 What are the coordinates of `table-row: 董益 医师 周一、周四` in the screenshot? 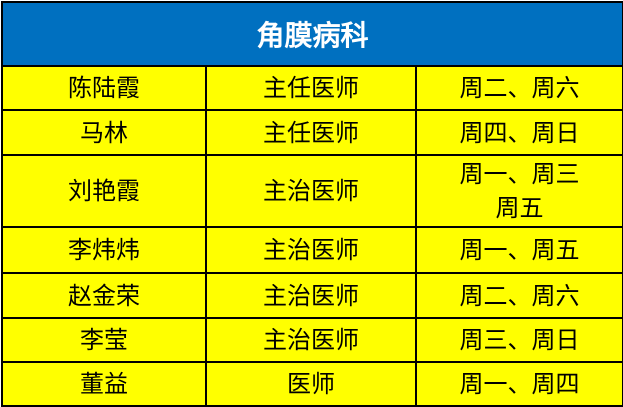 It's located at (312, 384).